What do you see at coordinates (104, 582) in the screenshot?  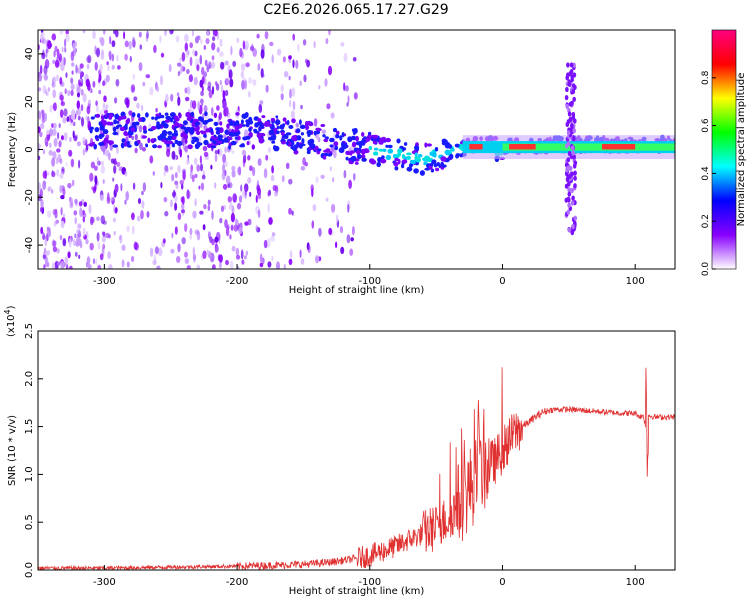 I see `x-tick-label: -300` at bounding box center [104, 582].